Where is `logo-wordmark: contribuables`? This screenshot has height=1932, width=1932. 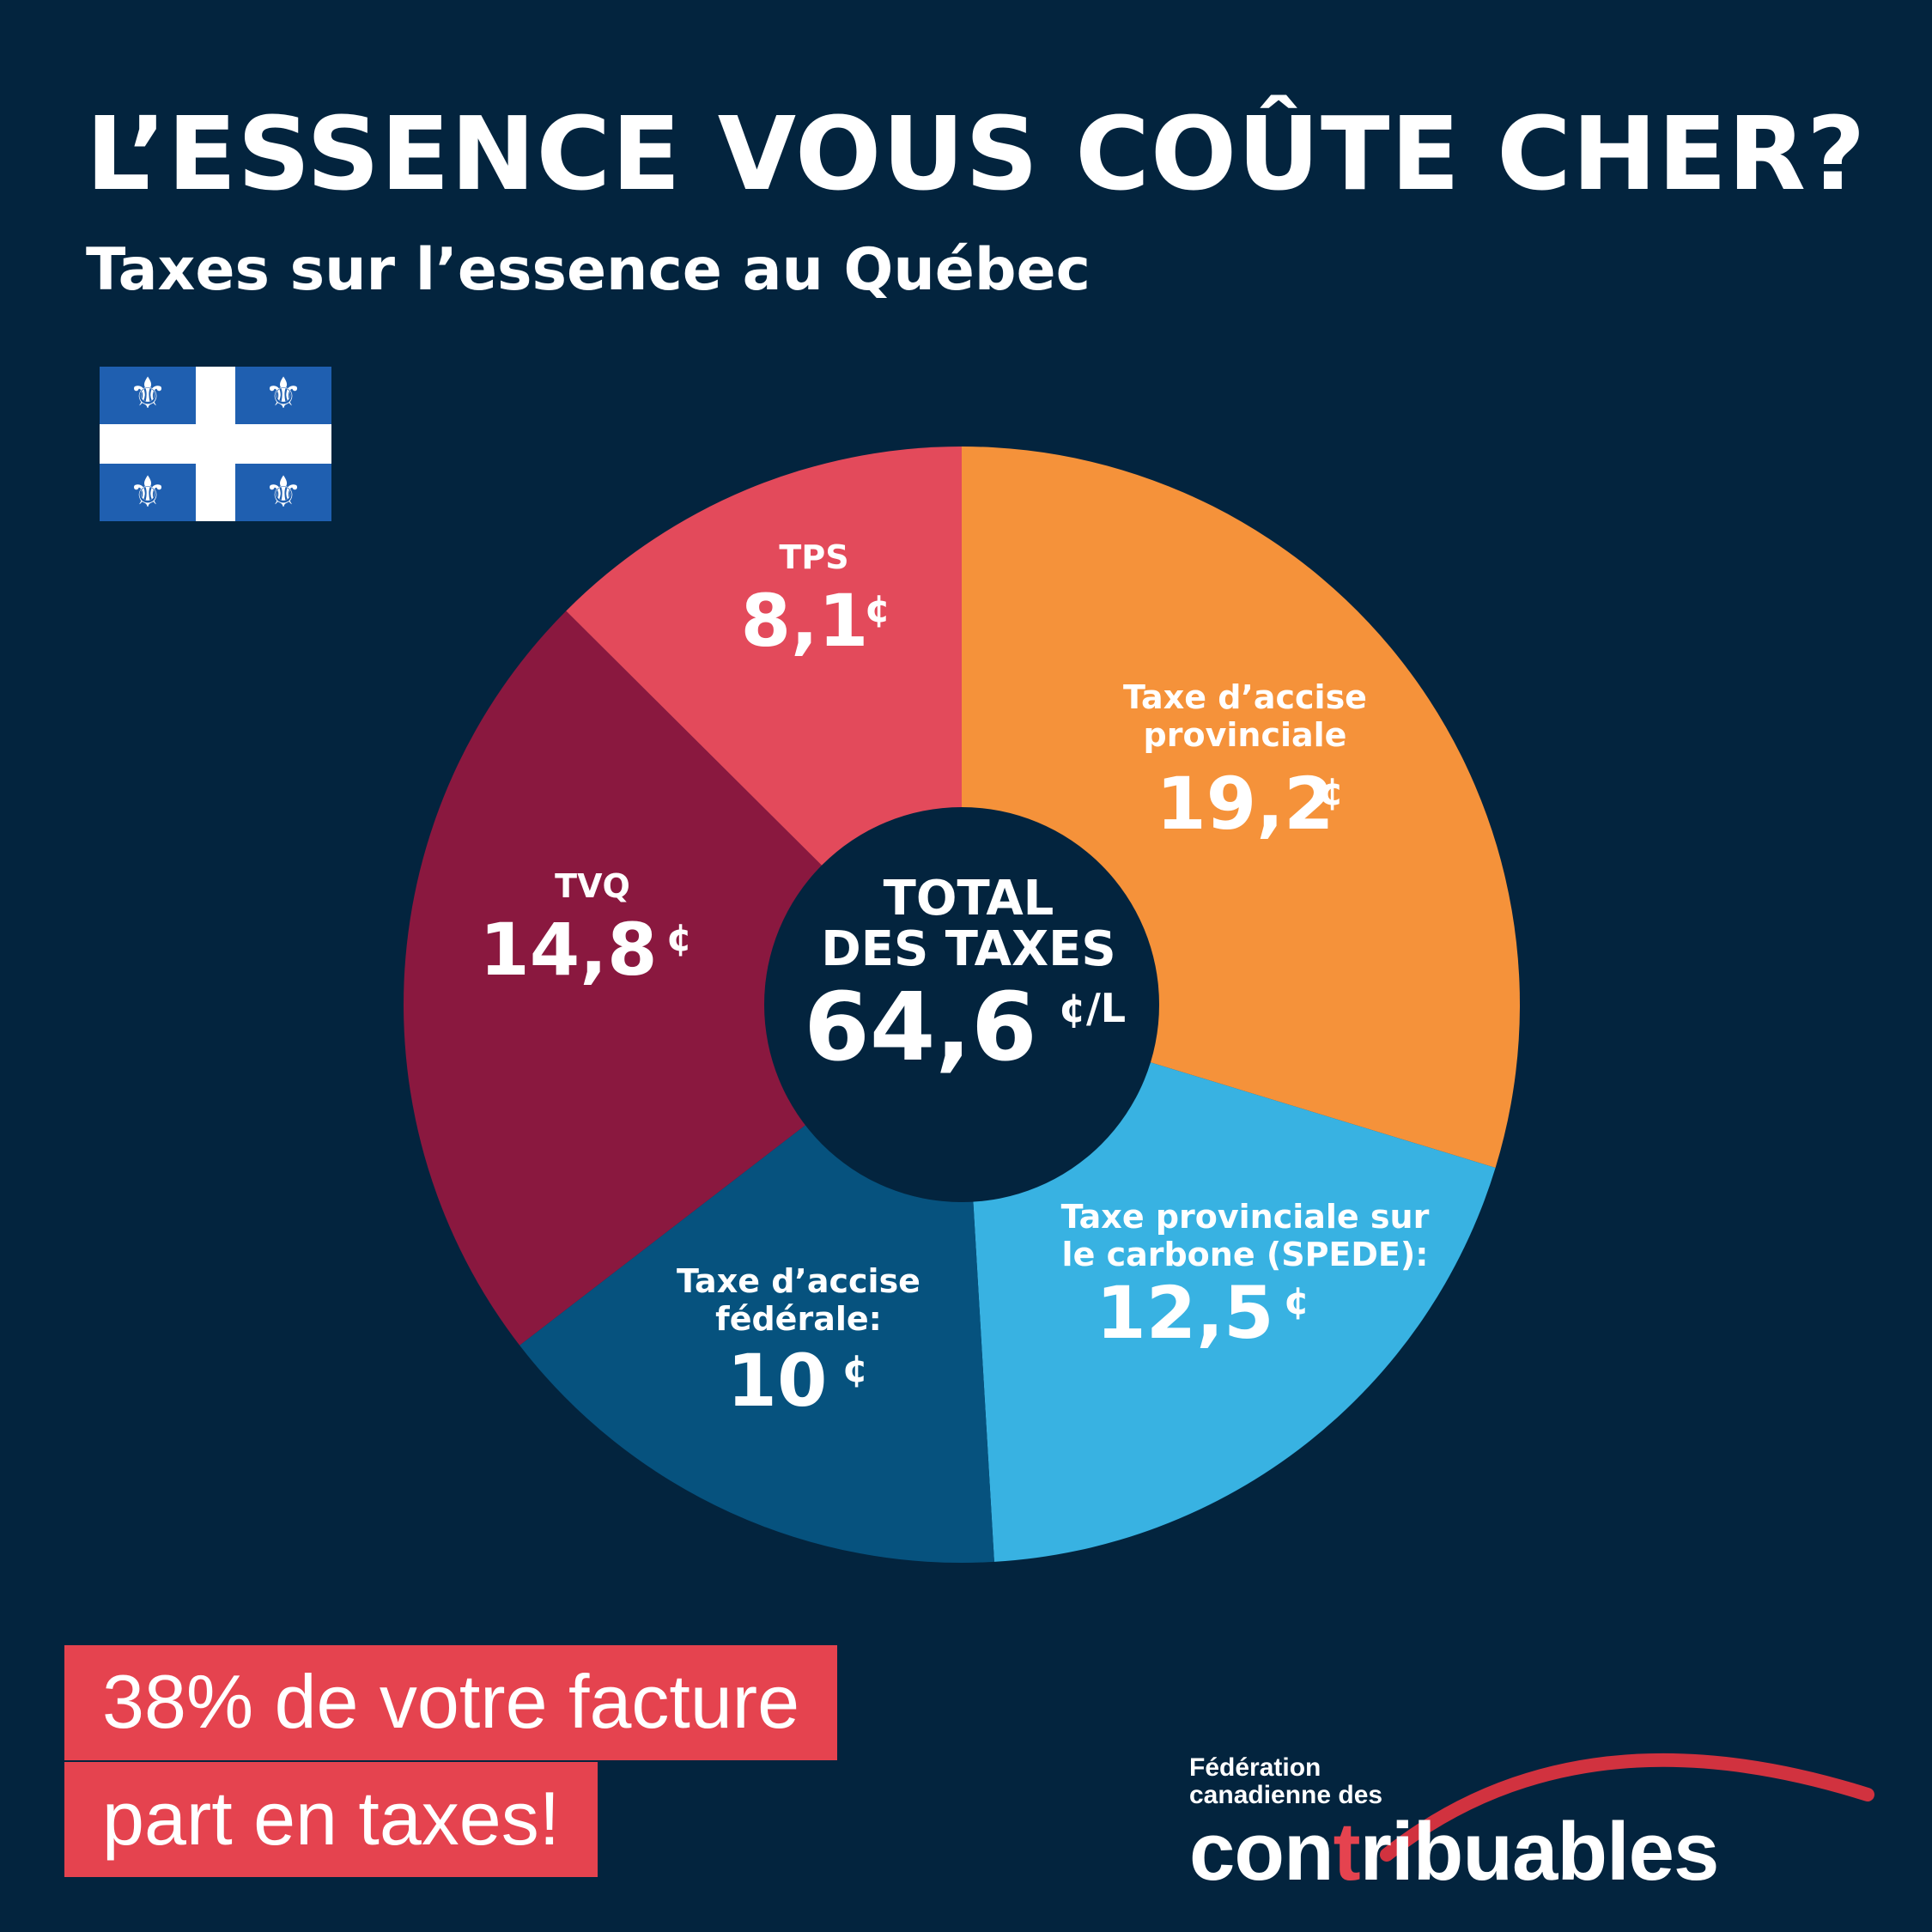
logo-wordmark: contribuables is located at coordinates (1455, 1852).